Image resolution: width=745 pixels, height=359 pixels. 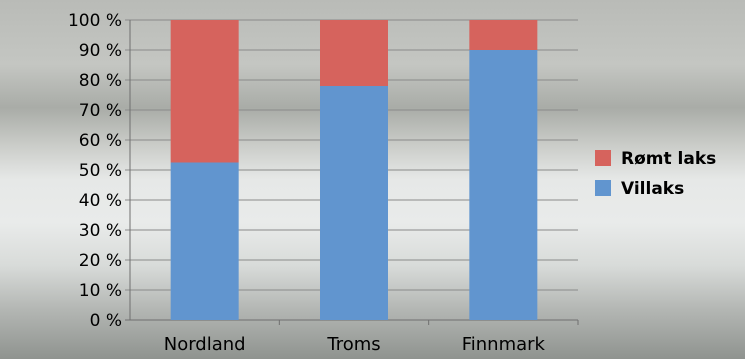 I want to click on y-tick-label: 0 %, so click(x=106, y=321).